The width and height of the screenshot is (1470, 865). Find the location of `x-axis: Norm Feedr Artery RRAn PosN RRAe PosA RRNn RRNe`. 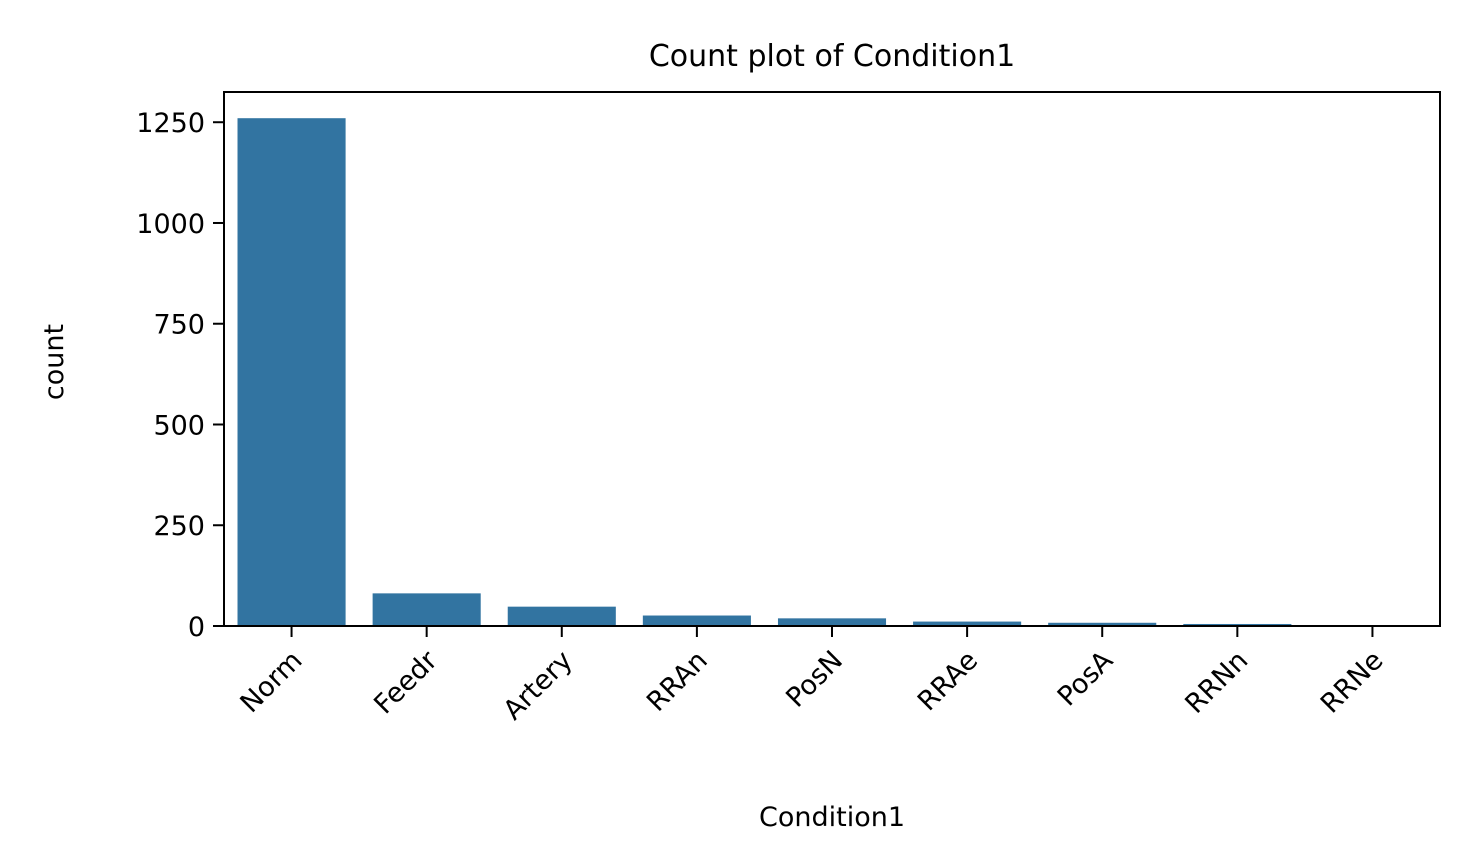

x-axis: Norm Feedr Artery RRAn PosN RRAe PosA RRNn RRNe is located at coordinates (812, 676).